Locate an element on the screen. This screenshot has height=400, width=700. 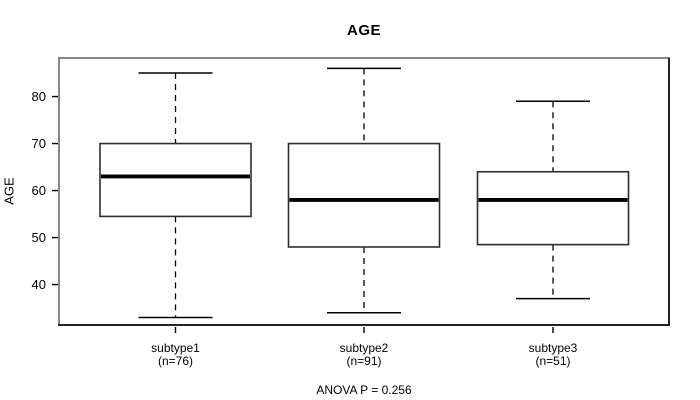
category-label-subtype3: subtype3 (n=51) is located at coordinates (553, 355).